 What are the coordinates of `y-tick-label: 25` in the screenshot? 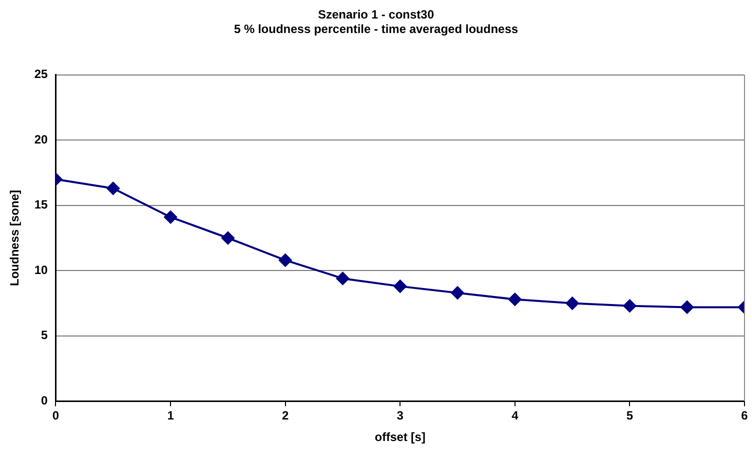 It's located at (41, 74).